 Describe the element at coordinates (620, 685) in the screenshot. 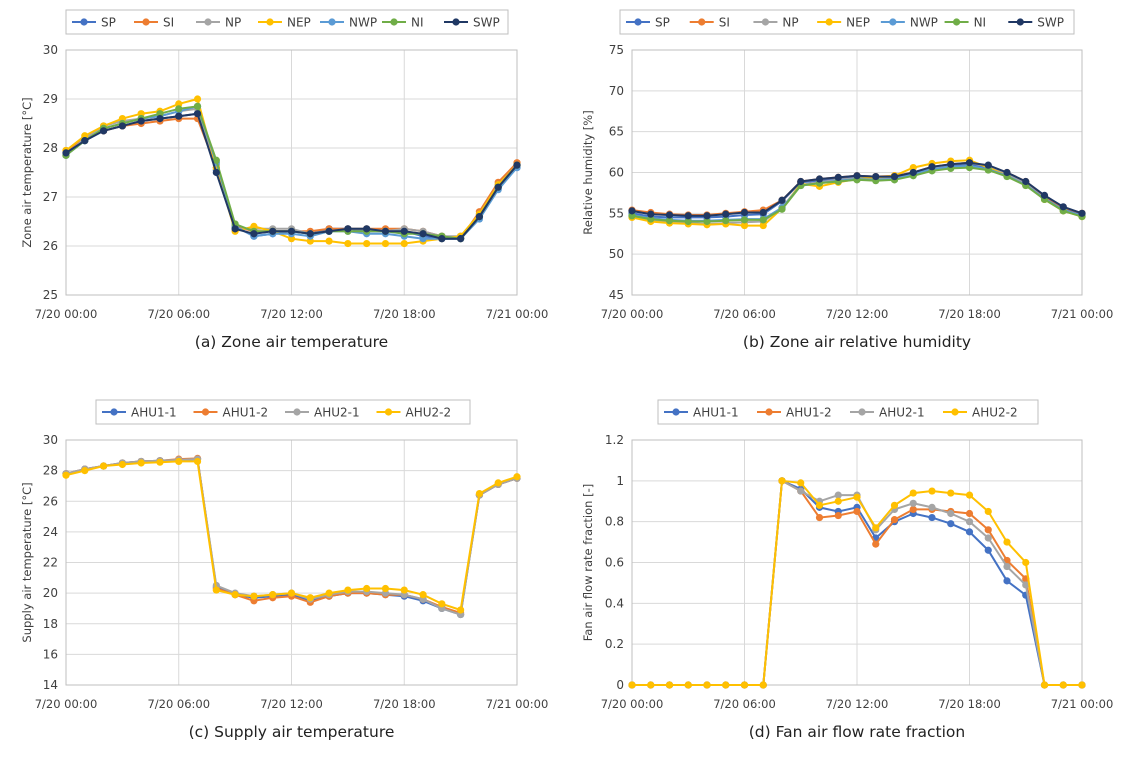

I see `y-tick-label: 0` at that location.